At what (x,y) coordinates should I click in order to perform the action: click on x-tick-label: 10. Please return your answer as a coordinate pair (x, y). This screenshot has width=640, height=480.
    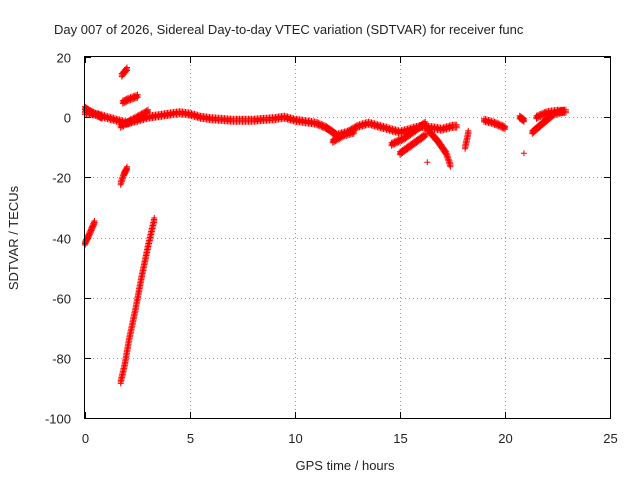
    Looking at the image, I should click on (295, 438).